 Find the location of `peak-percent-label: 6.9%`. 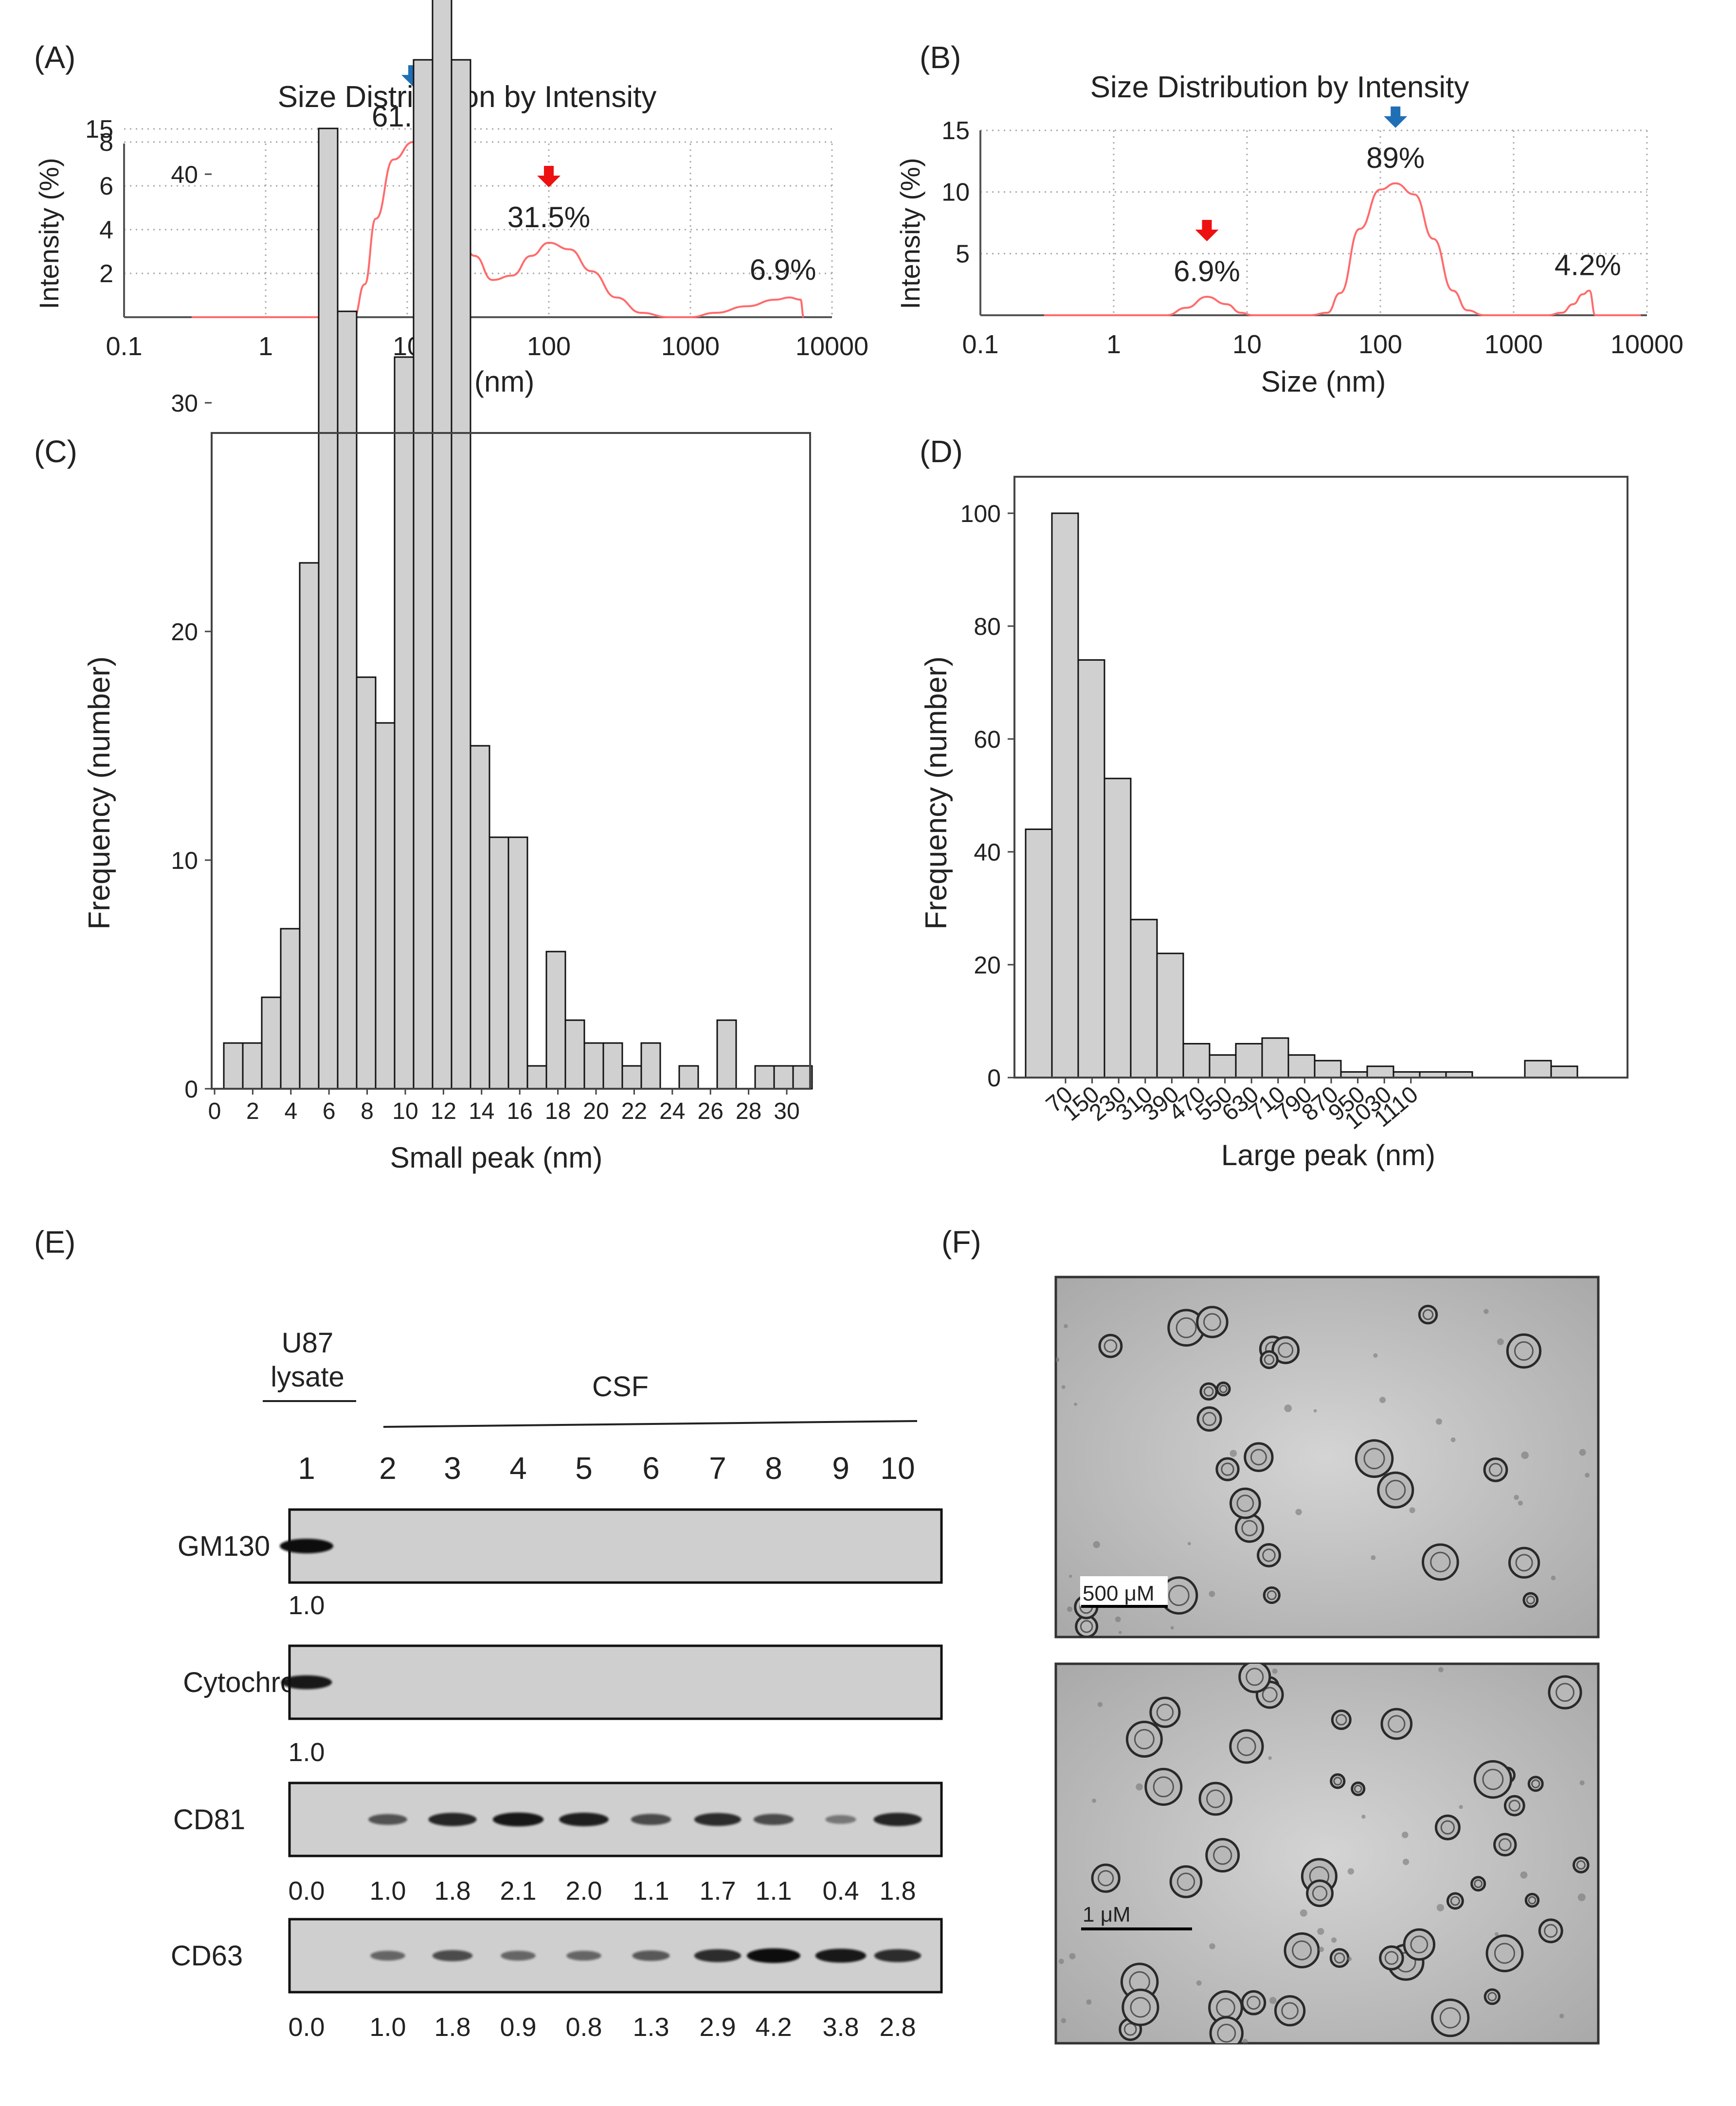

peak-percent-label: 6.9% is located at coordinates (783, 269).